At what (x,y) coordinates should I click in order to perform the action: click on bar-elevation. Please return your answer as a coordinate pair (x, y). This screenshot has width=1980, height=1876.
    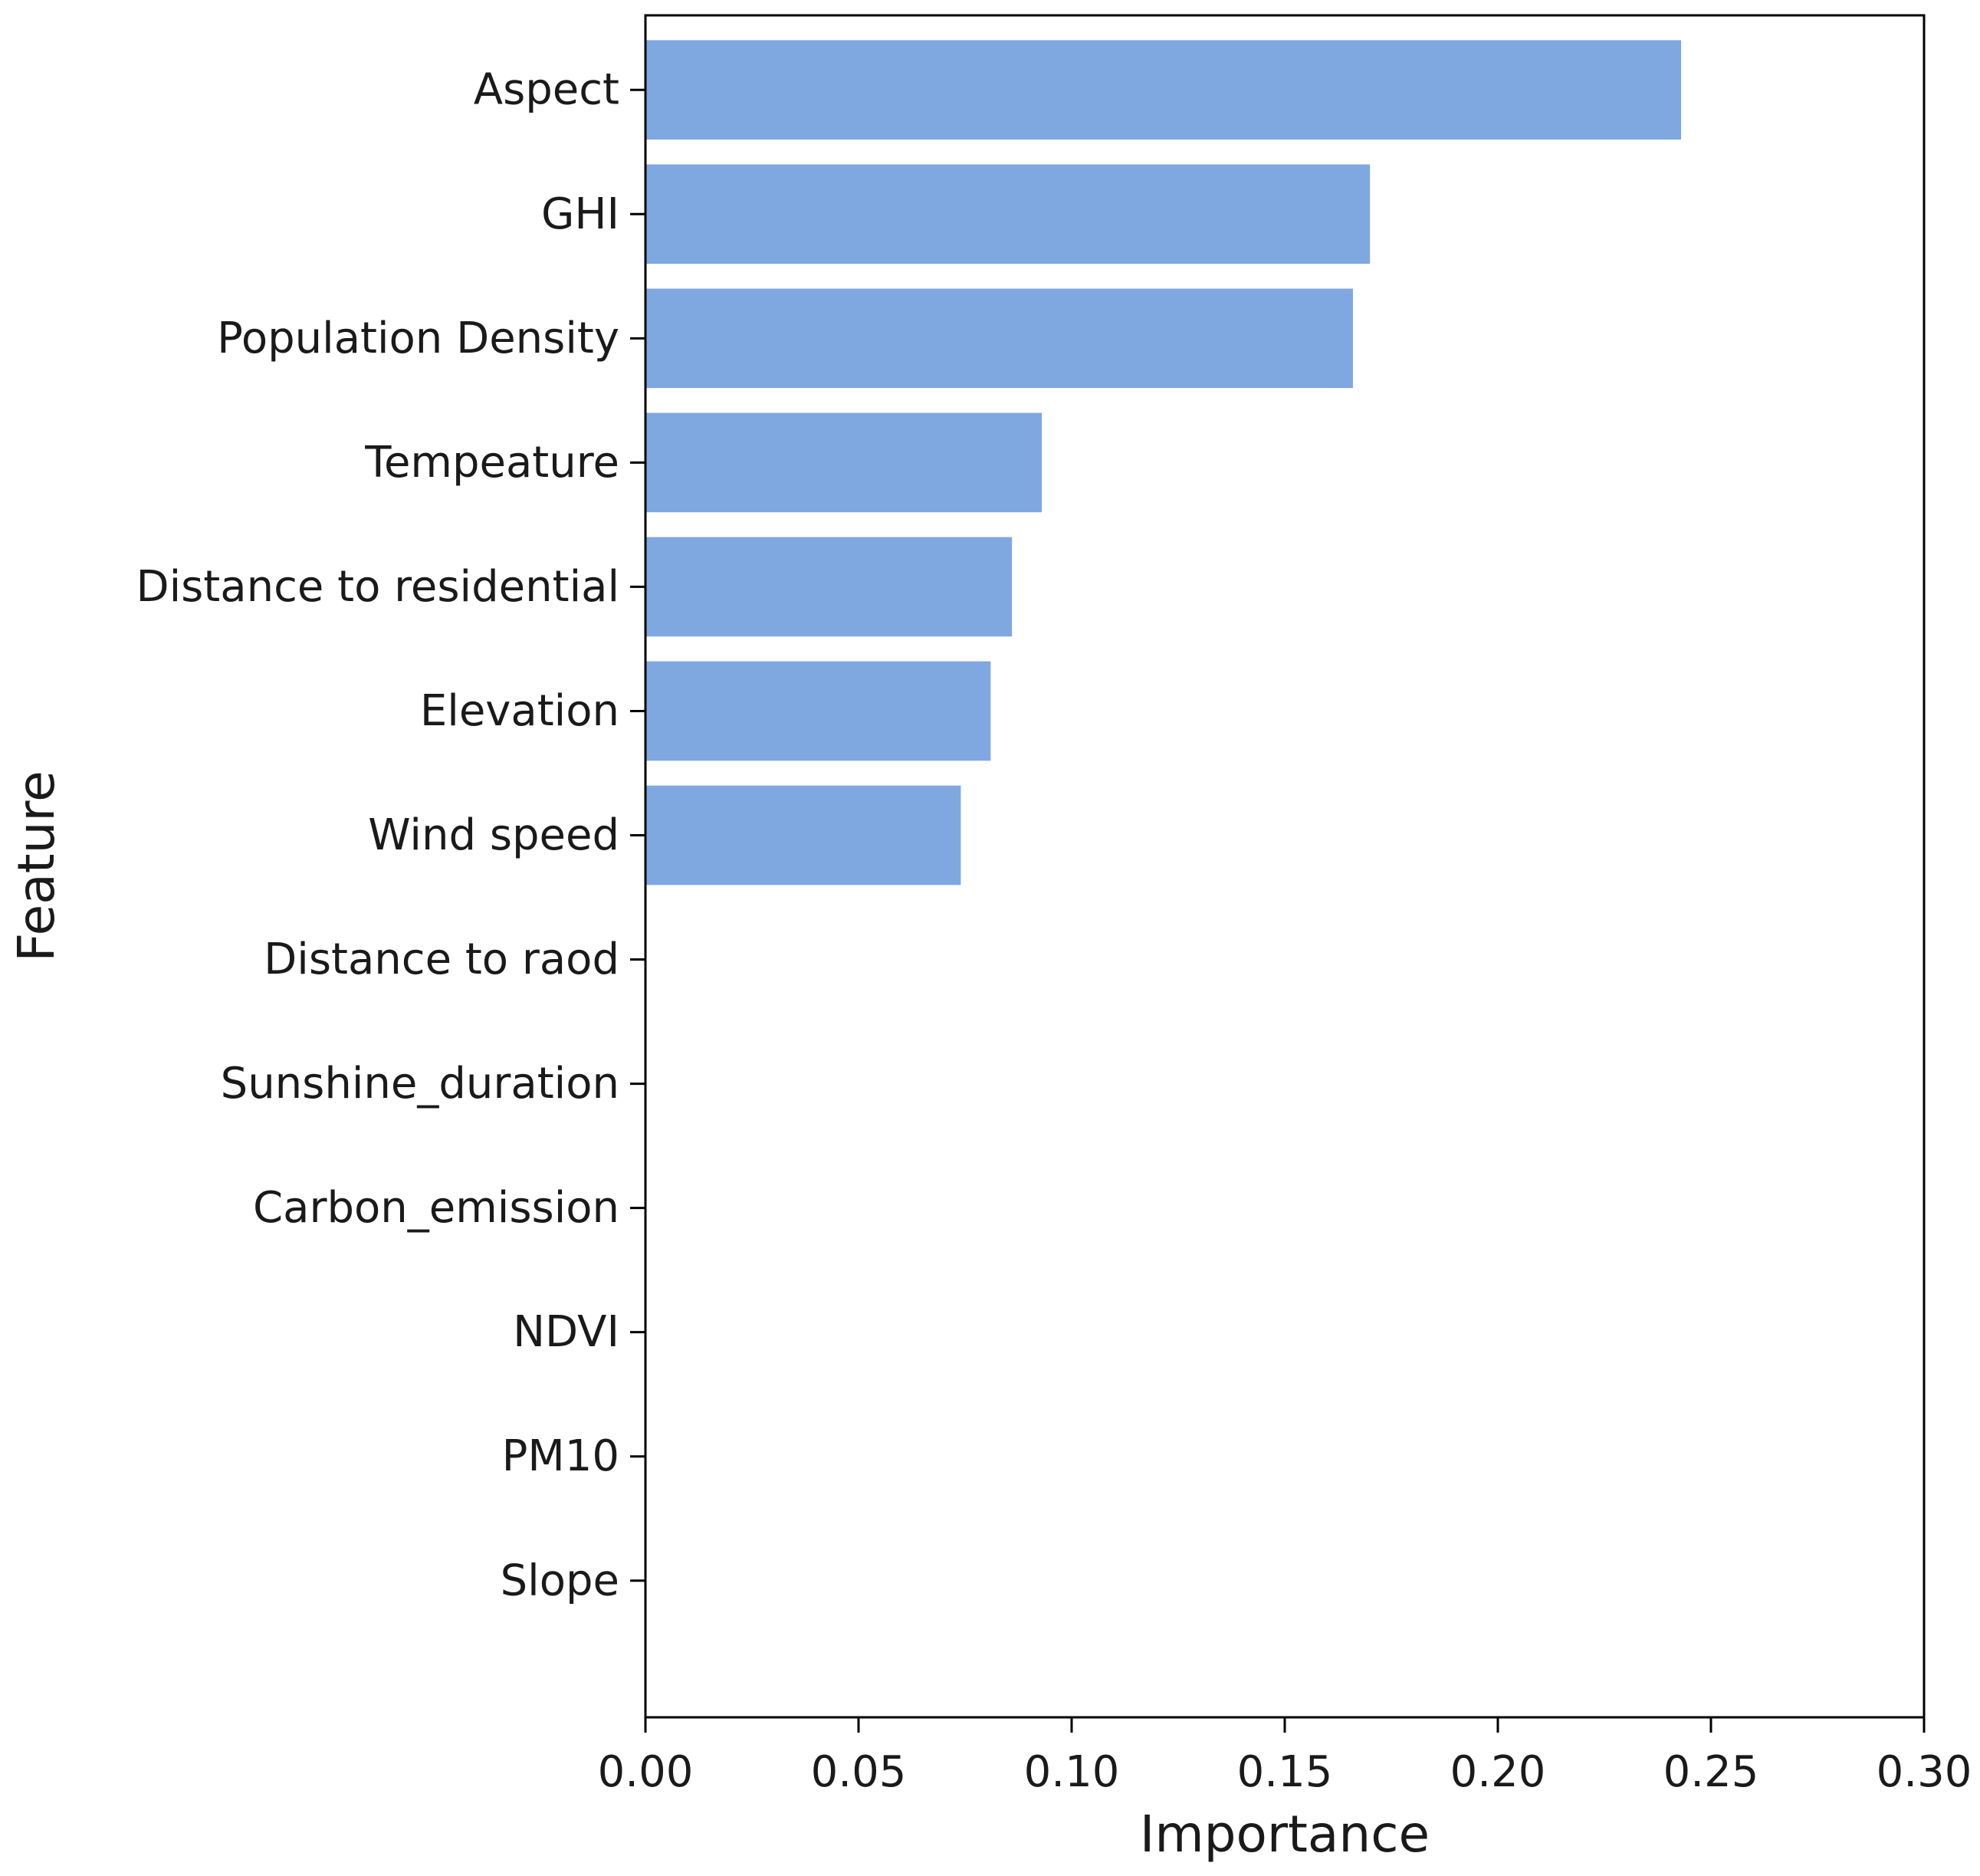
    Looking at the image, I should click on (818, 711).